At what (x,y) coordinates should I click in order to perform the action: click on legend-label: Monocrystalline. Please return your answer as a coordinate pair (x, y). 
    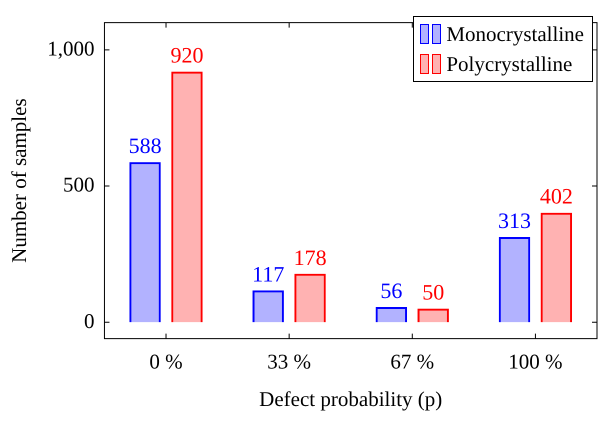
    Looking at the image, I should click on (515, 34).